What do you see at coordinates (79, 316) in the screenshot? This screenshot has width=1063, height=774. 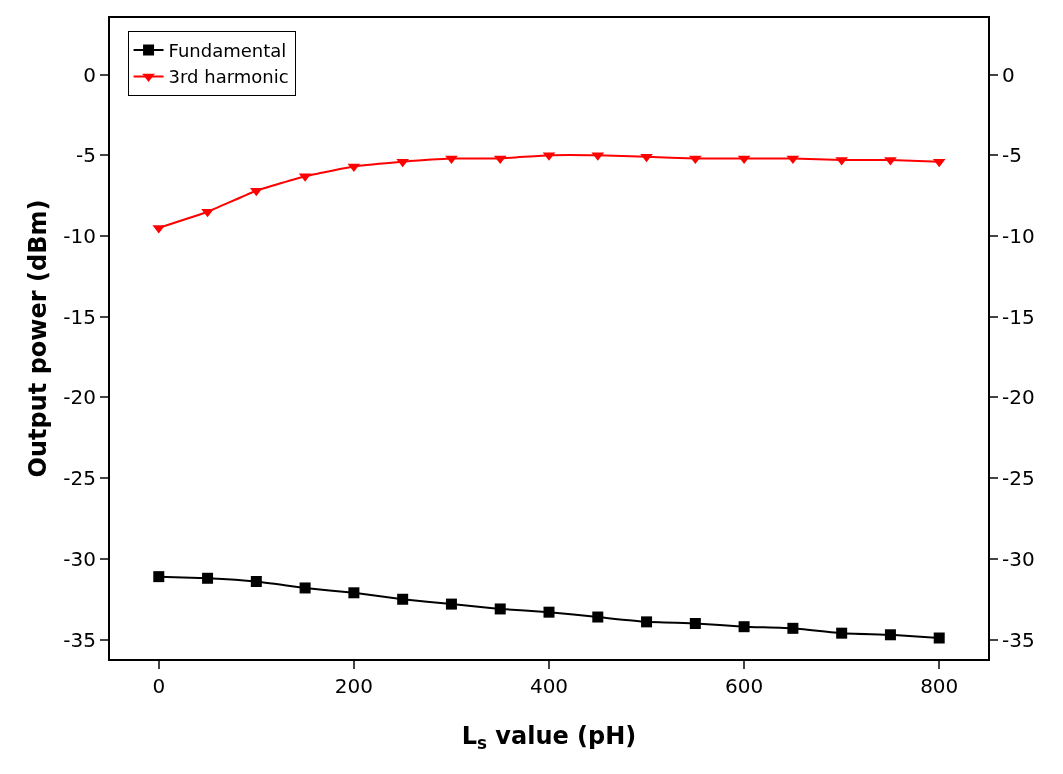 I see `y-tick-label: -15` at bounding box center [79, 316].